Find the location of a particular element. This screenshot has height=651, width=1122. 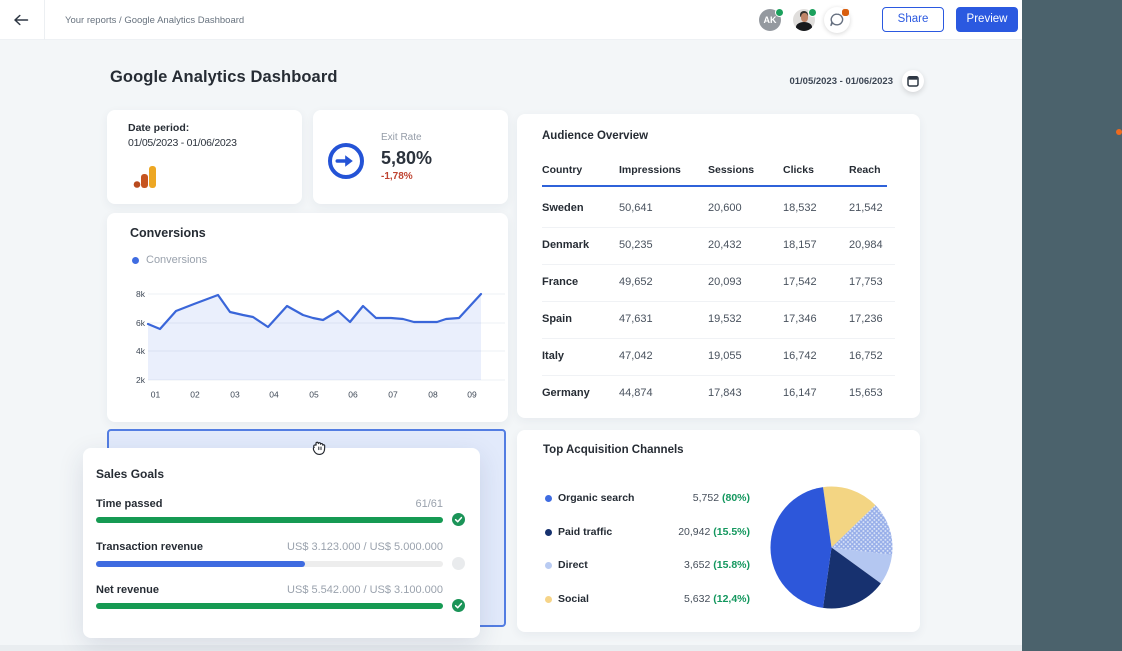

svg-text: 07 is located at coordinates (393, 395).